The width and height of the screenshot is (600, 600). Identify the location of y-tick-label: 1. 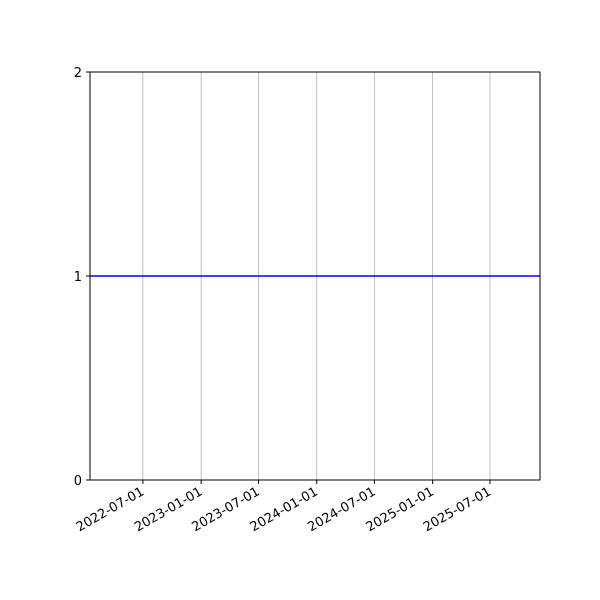
(78, 277).